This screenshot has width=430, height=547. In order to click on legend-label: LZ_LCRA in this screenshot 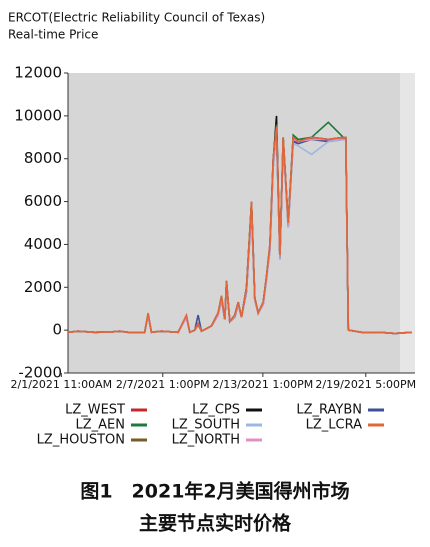, I will do `click(334, 425)`.